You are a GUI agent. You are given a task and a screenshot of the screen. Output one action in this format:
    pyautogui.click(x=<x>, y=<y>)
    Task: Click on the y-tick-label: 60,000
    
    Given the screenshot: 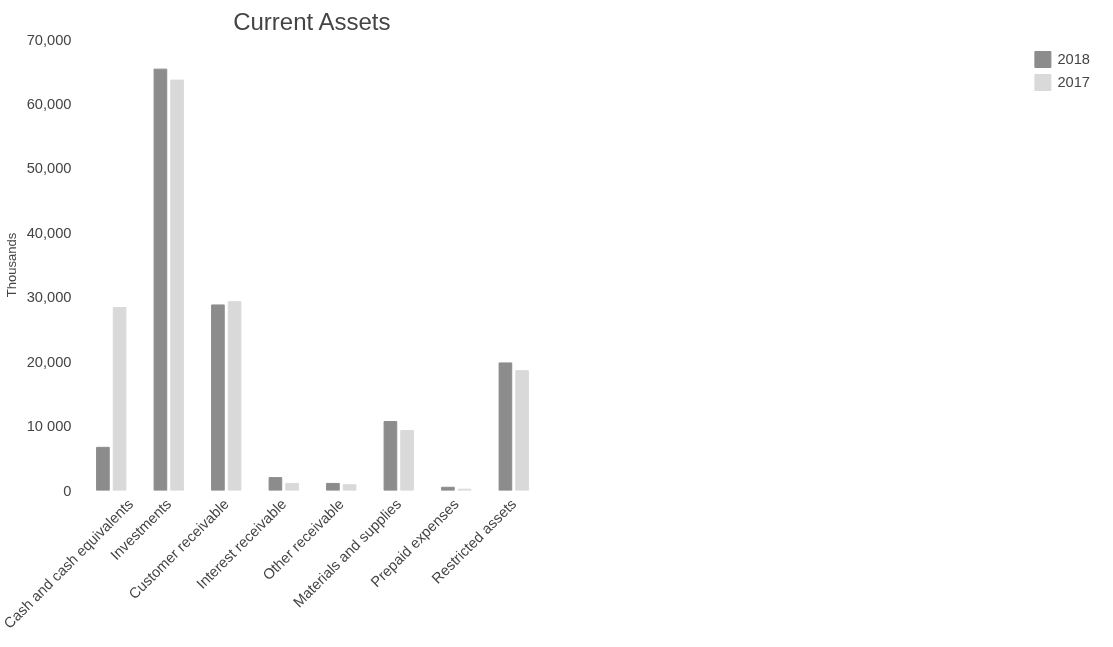 What is the action you would take?
    pyautogui.click(x=49, y=103)
    